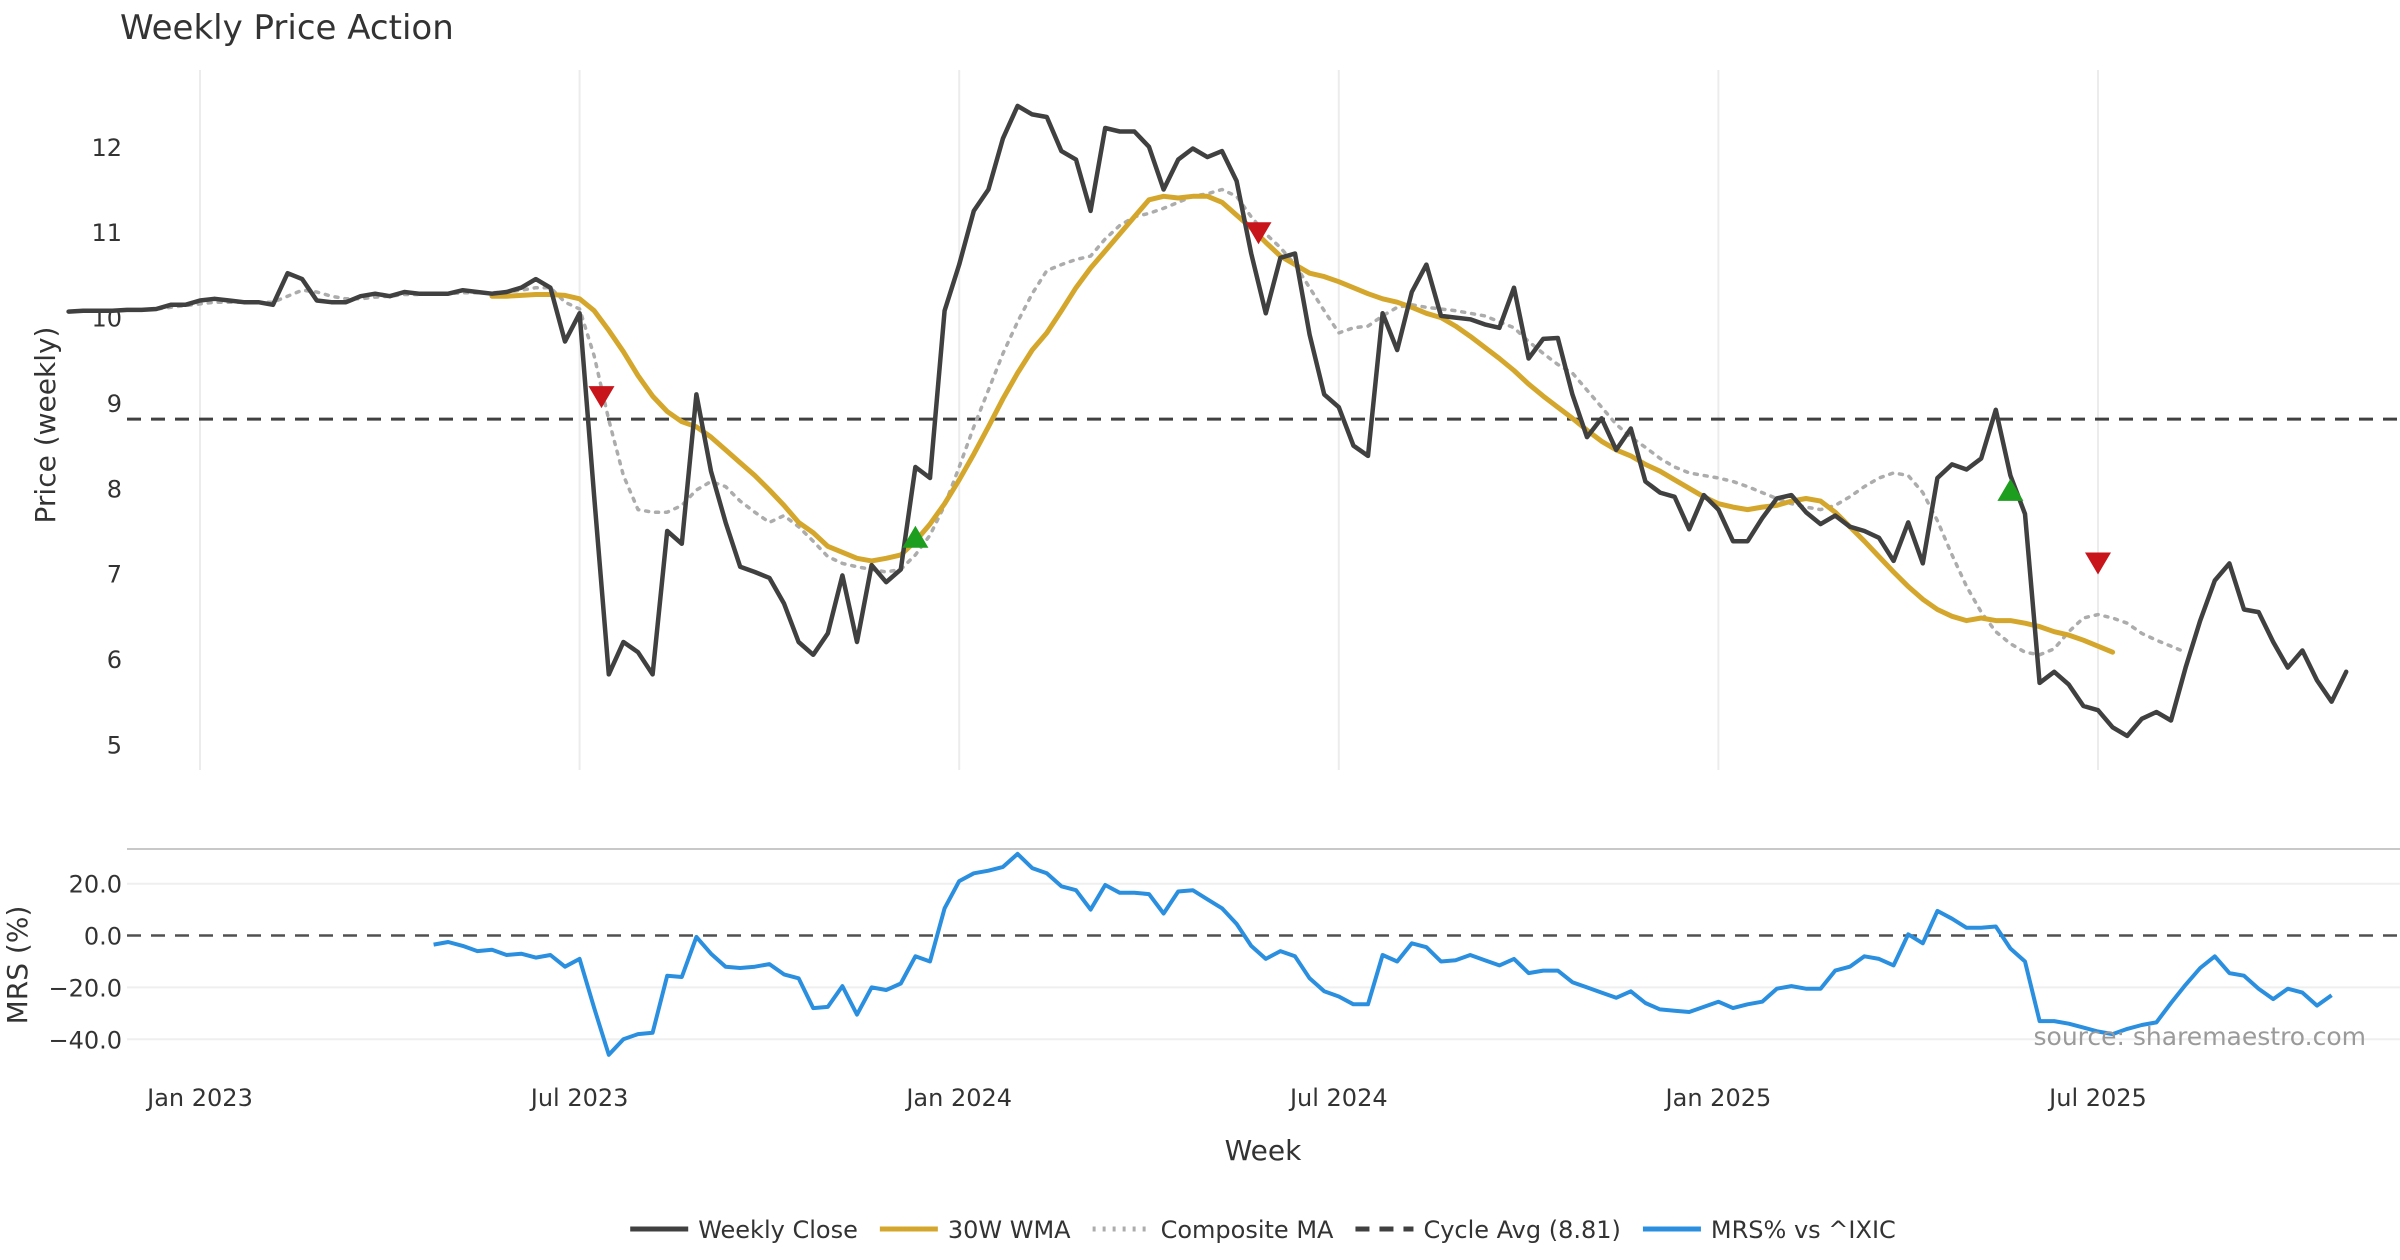  What do you see at coordinates (1803, 1230) in the screenshot?
I see `legend-label-mrs-vs-ixic: MRS% vs ^IXIC` at bounding box center [1803, 1230].